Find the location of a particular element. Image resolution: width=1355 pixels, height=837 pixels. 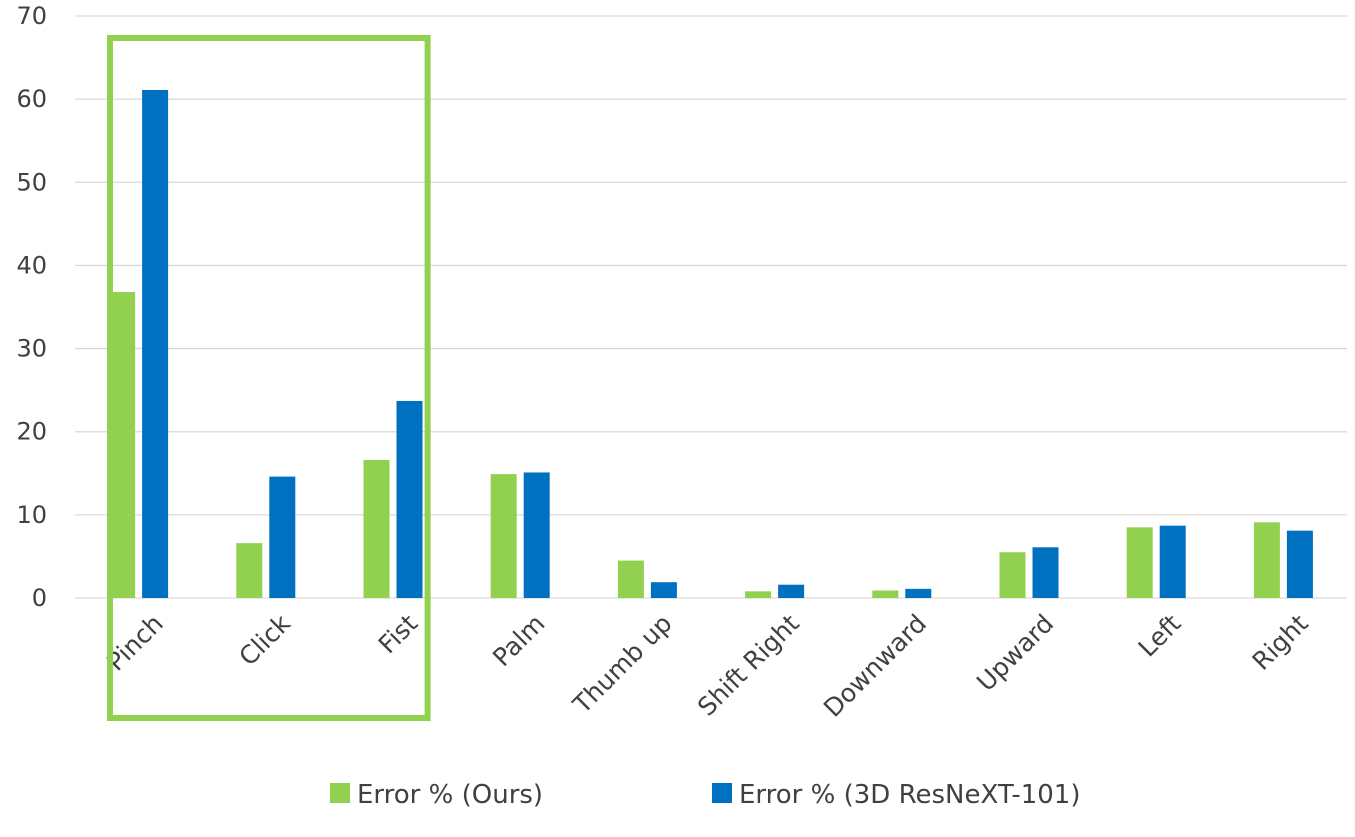

x-tick-label: Right is located at coordinates (1280, 642).